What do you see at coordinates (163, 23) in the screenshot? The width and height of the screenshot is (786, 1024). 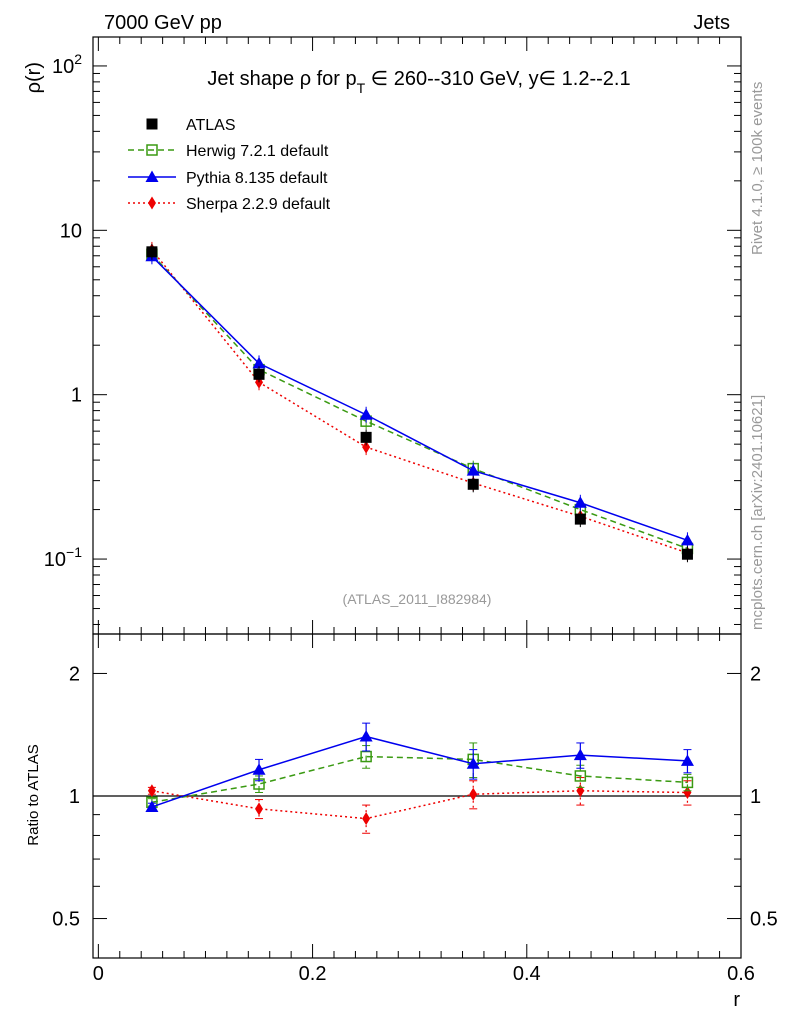 I see `header-left: 7000 GeV pp` at bounding box center [163, 23].